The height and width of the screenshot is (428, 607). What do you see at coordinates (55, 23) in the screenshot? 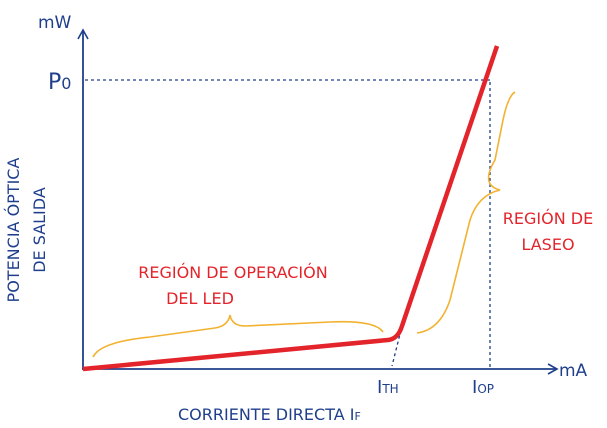
I see `y-unit: mW` at bounding box center [55, 23].